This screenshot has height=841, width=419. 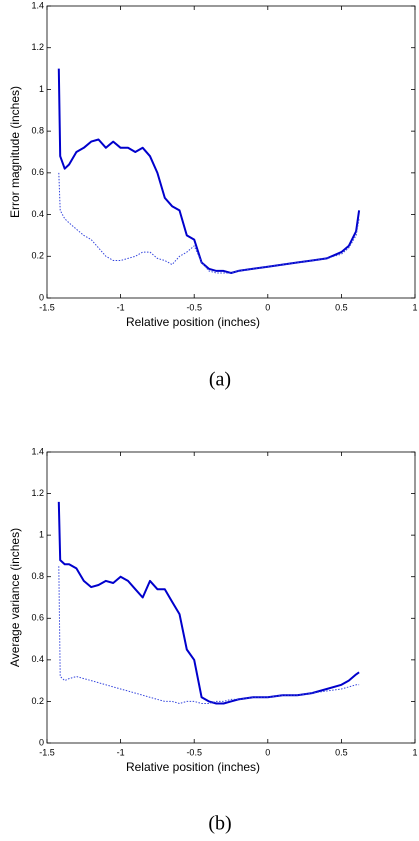 What do you see at coordinates (220, 380) in the screenshot?
I see `caption: (a)` at bounding box center [220, 380].